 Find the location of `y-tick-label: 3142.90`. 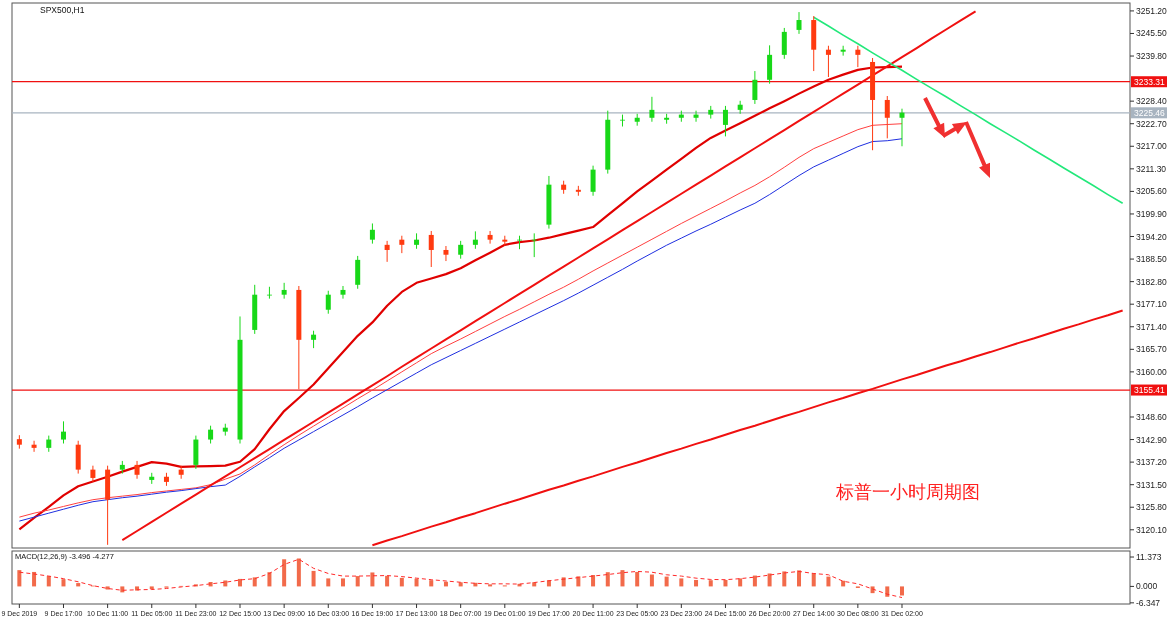

y-tick-label: 3142.90 is located at coordinates (1151, 439).